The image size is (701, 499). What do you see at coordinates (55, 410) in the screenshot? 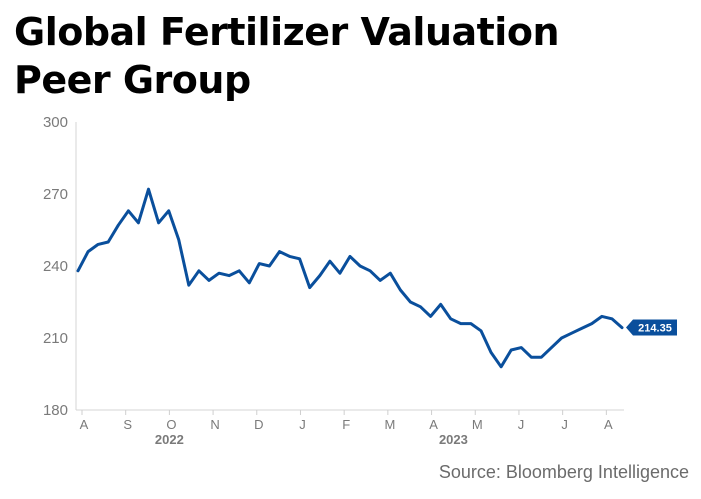
I see `y-tick-label: 180` at bounding box center [55, 410].